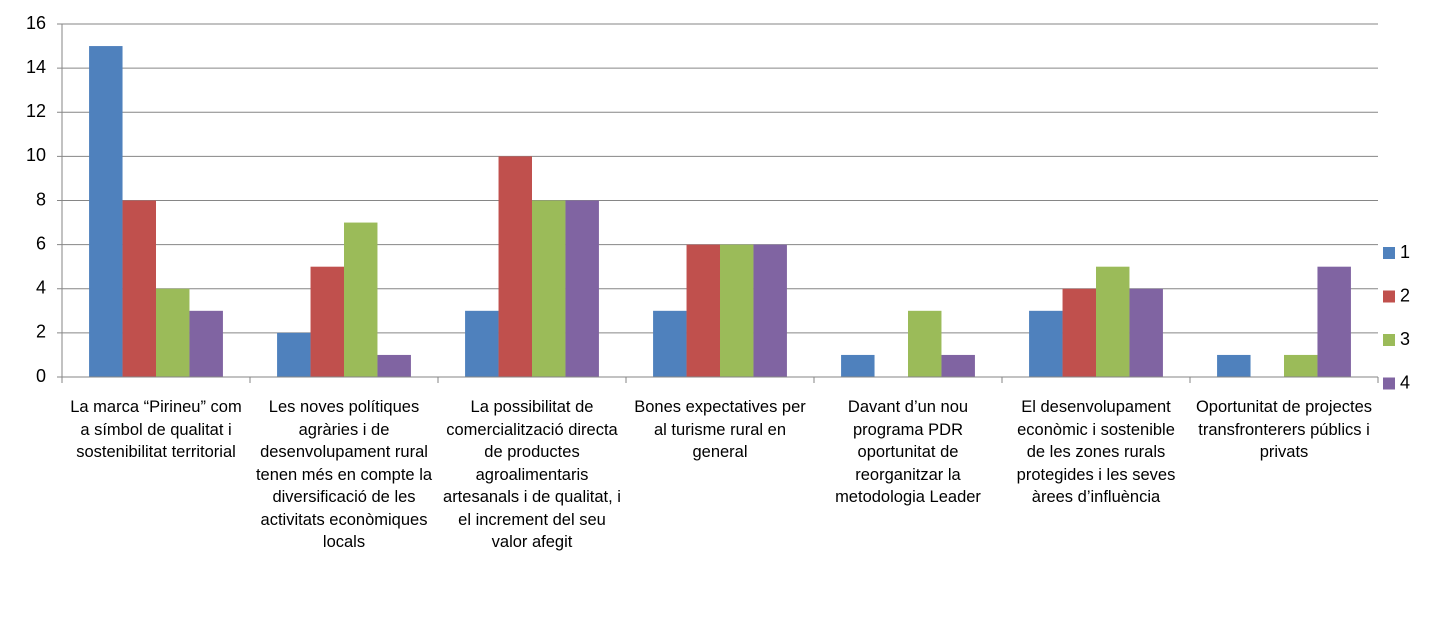 This screenshot has width=1456, height=635. Describe the element at coordinates (36, 67) in the screenshot. I see `y-tick-label: 14` at that location.